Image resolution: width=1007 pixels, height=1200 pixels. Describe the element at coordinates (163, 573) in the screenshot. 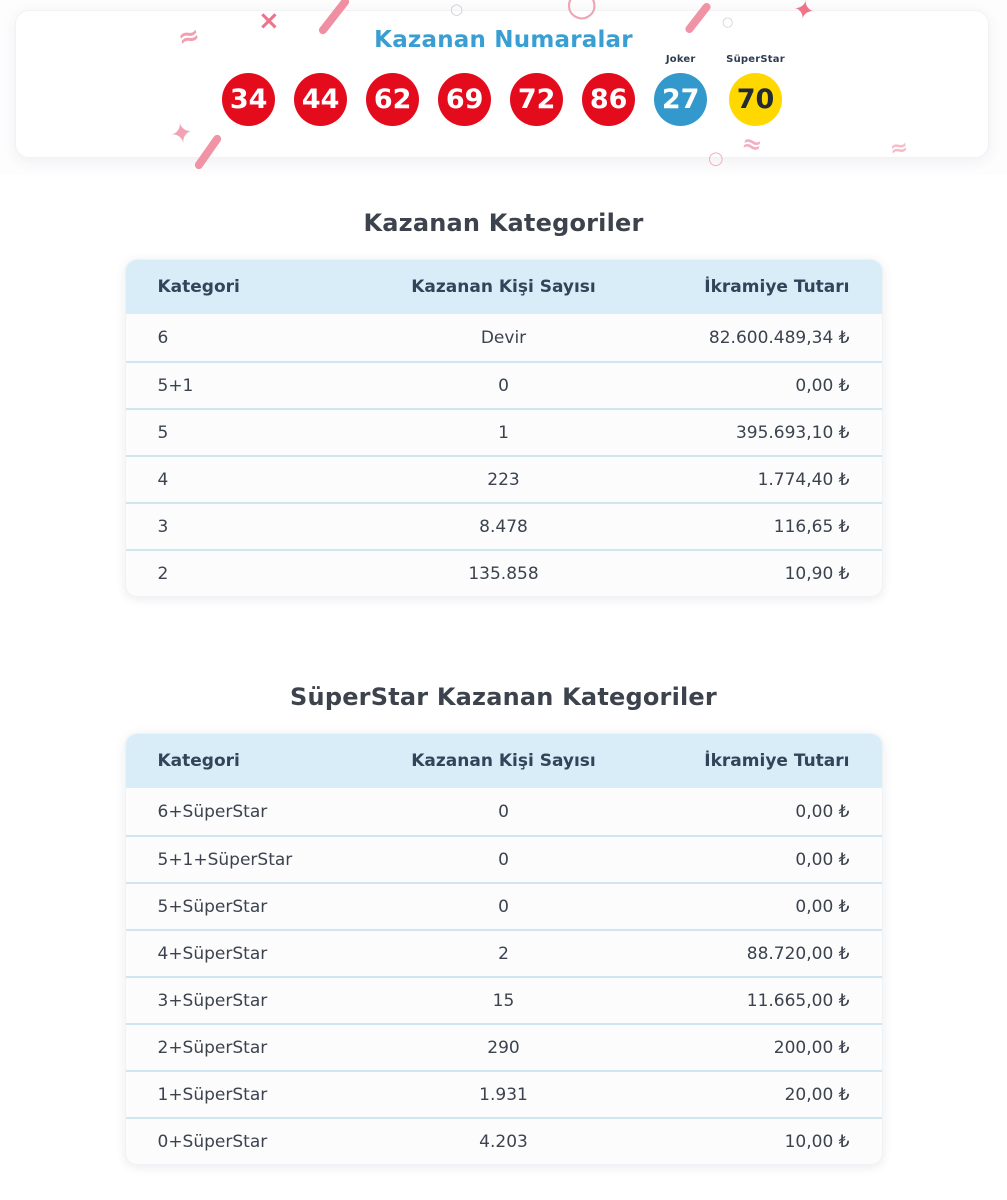

I see `cell-category: 2` at that location.